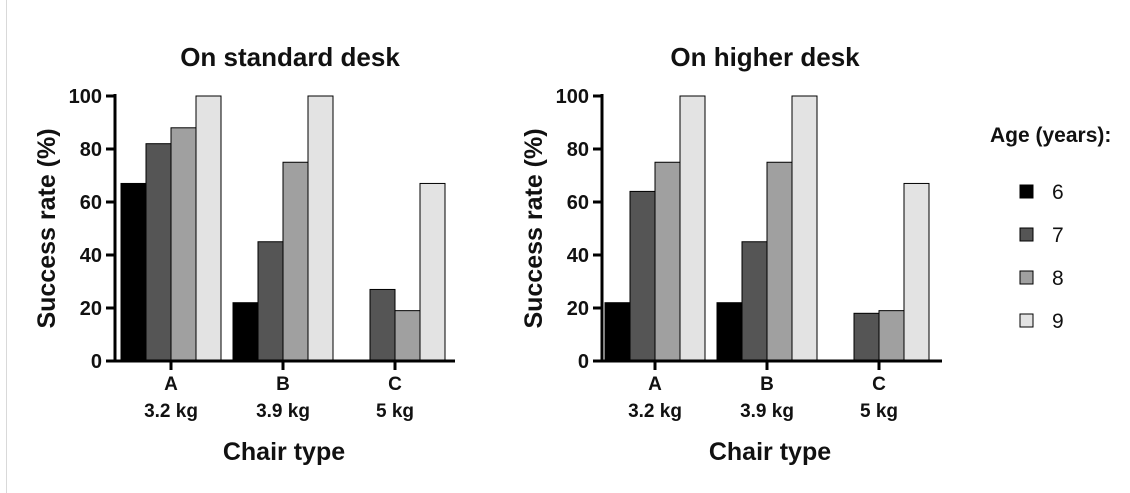 The width and height of the screenshot is (1130, 493). What do you see at coordinates (6, 246) in the screenshot?
I see `left-border-line` at bounding box center [6, 246].